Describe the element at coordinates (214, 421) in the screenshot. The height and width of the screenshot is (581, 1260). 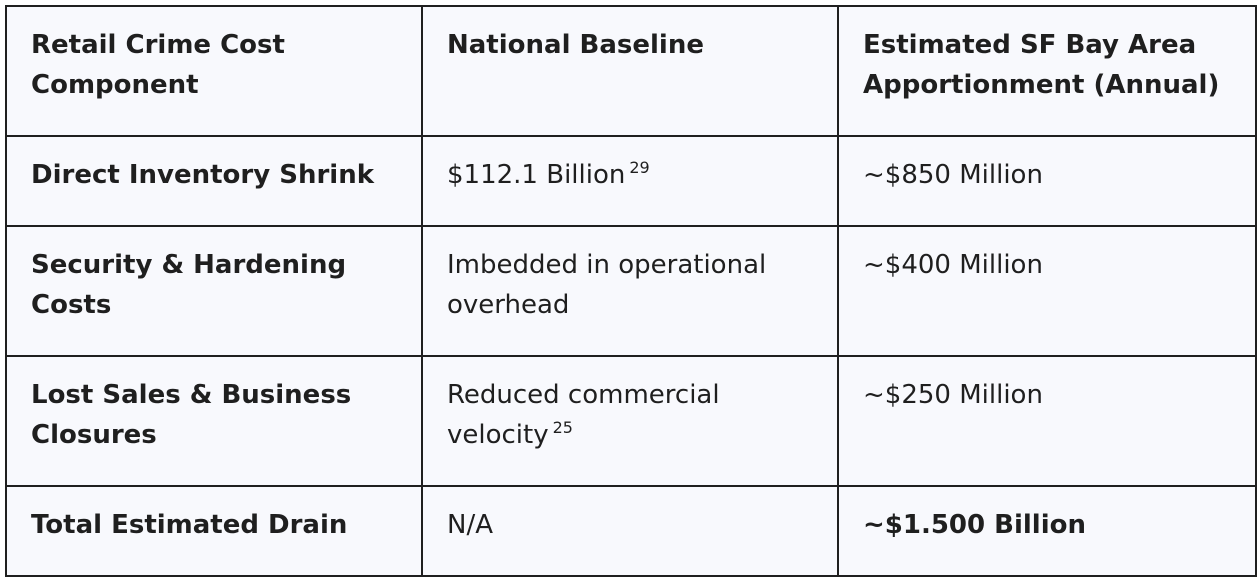
I see `row-component: Lost Sales & Business Closures` at that location.